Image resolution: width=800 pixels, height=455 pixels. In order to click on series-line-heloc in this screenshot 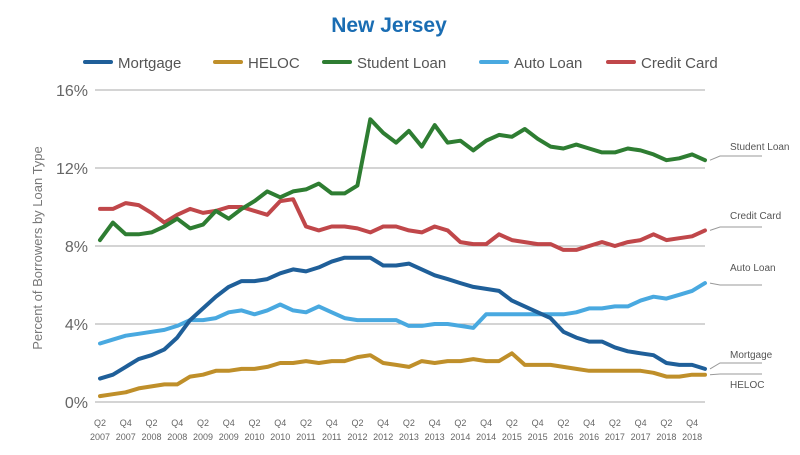, I will do `click(402, 375)`.